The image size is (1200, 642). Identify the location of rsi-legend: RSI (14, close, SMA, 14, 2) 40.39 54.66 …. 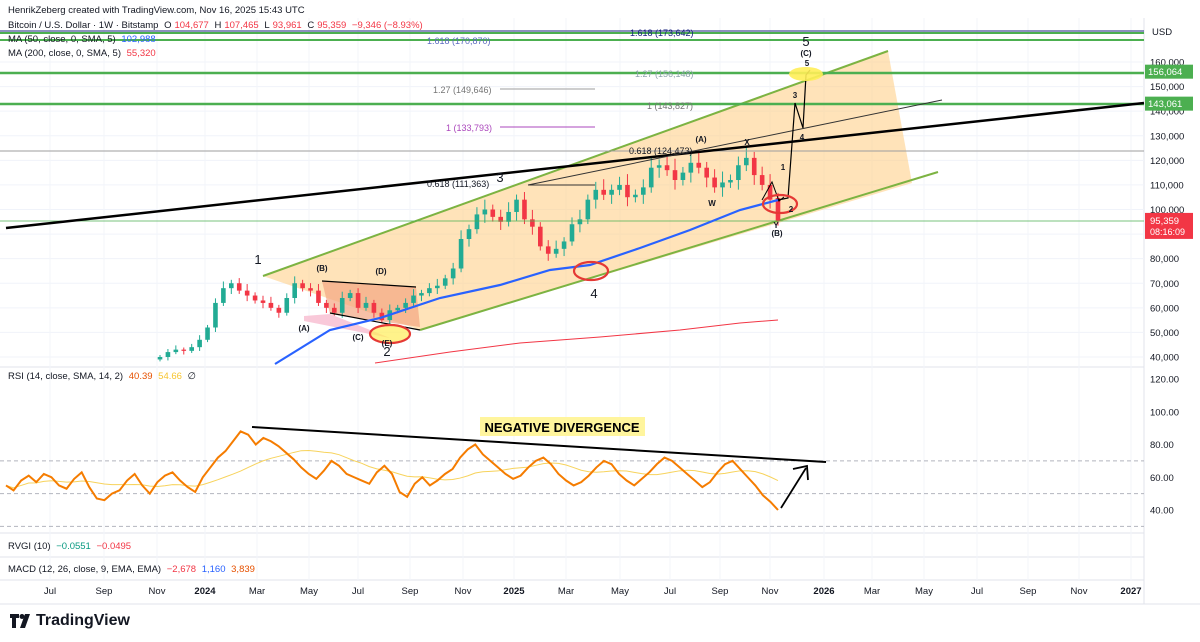
(103, 376).